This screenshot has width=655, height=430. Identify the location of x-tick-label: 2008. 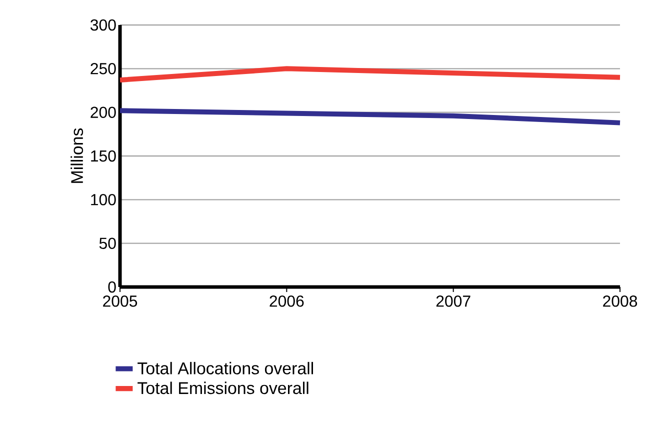
(620, 301).